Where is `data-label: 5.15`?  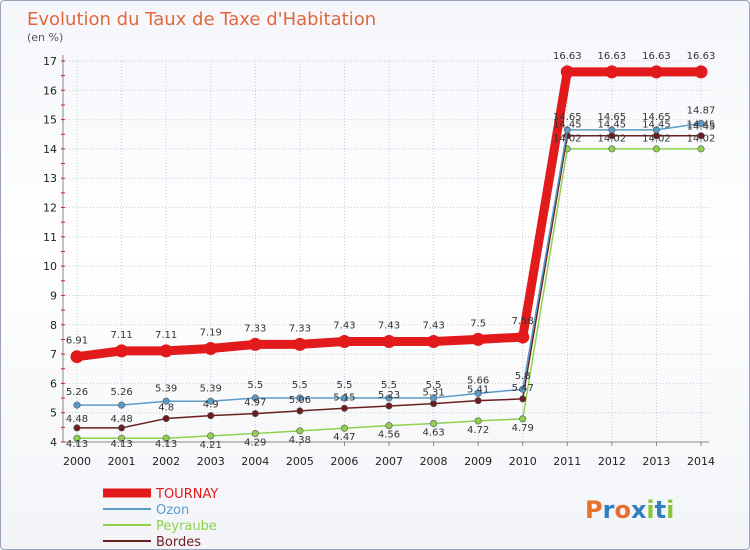
data-label: 5.15 is located at coordinates (344, 397).